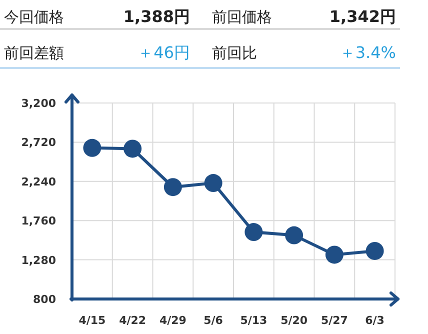 This screenshot has height=334, width=428. I want to click on y-tick-label: 2,240, so click(38, 181).